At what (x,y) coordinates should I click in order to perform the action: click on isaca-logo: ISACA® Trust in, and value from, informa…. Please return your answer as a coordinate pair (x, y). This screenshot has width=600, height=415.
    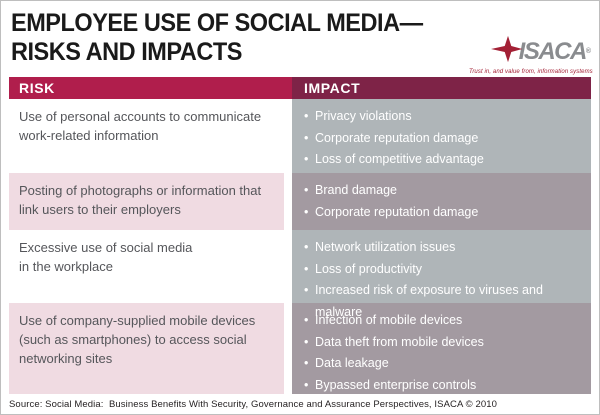
    Looking at the image, I should click on (531, 55).